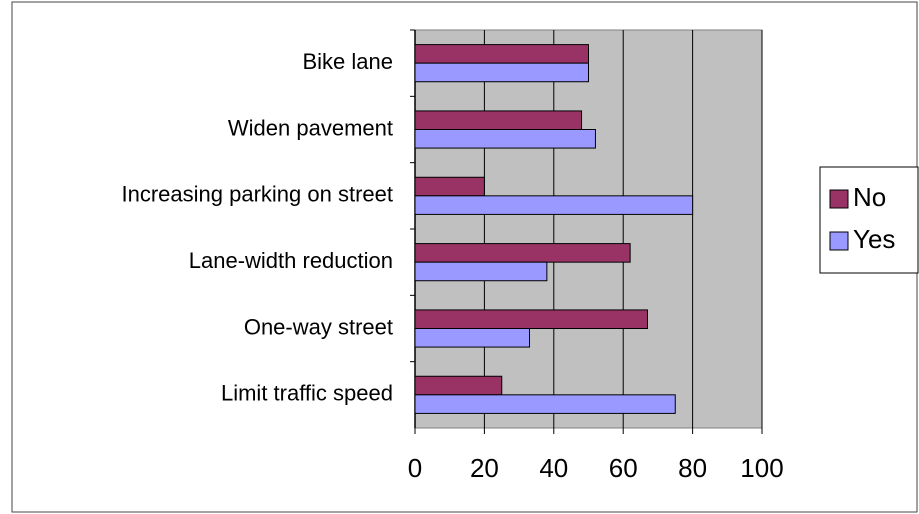 This screenshot has height=514, width=919. What do you see at coordinates (484, 468) in the screenshot?
I see `x-tick-label: 20` at bounding box center [484, 468].